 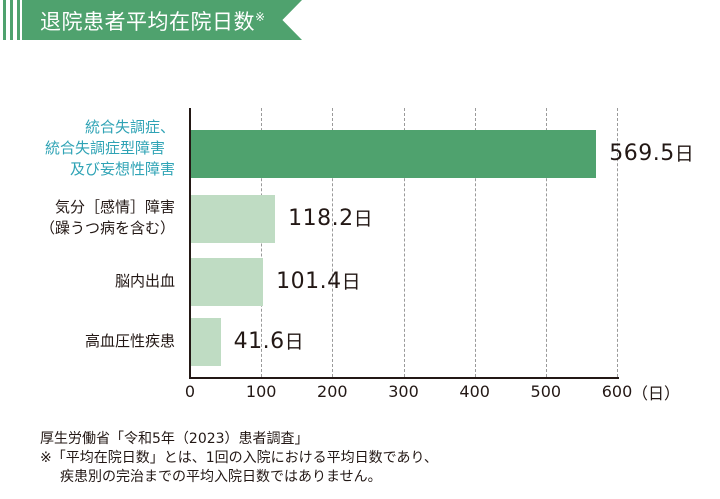 What do you see at coordinates (617, 391) in the screenshot?
I see `x-tick-label: 600` at bounding box center [617, 391].